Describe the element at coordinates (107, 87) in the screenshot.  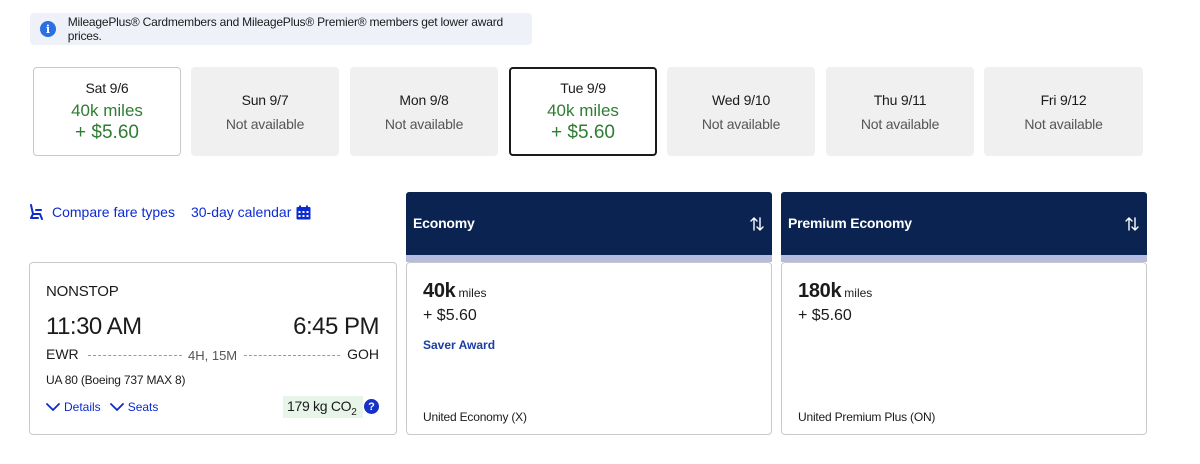
I see `date-label: Sat 9/6` at that location.